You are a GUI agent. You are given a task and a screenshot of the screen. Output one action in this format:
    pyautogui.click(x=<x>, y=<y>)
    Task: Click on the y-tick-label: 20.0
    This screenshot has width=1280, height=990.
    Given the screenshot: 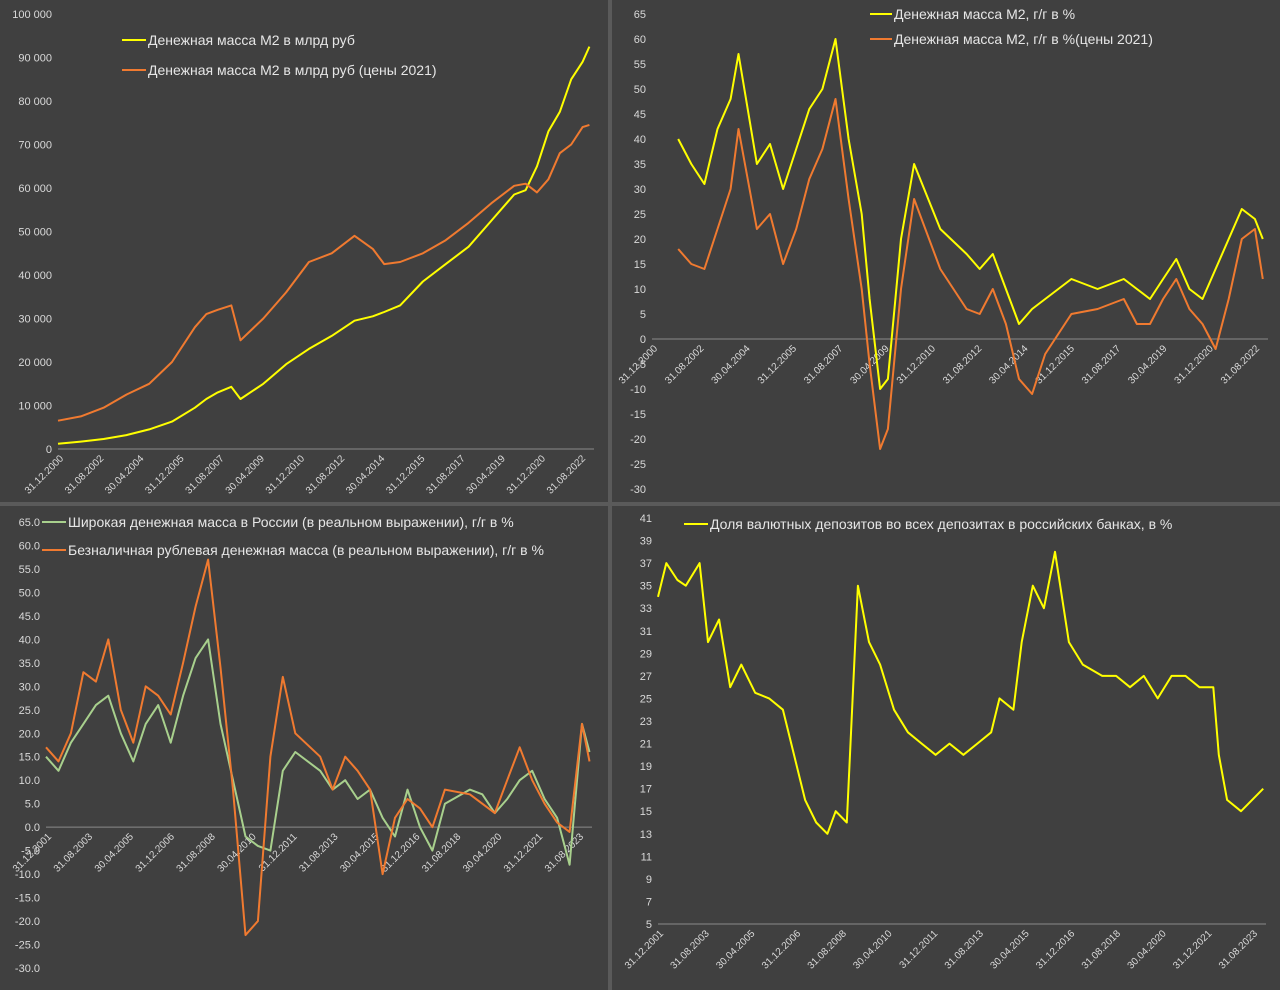 What is the action you would take?
    pyautogui.click(x=29, y=734)
    